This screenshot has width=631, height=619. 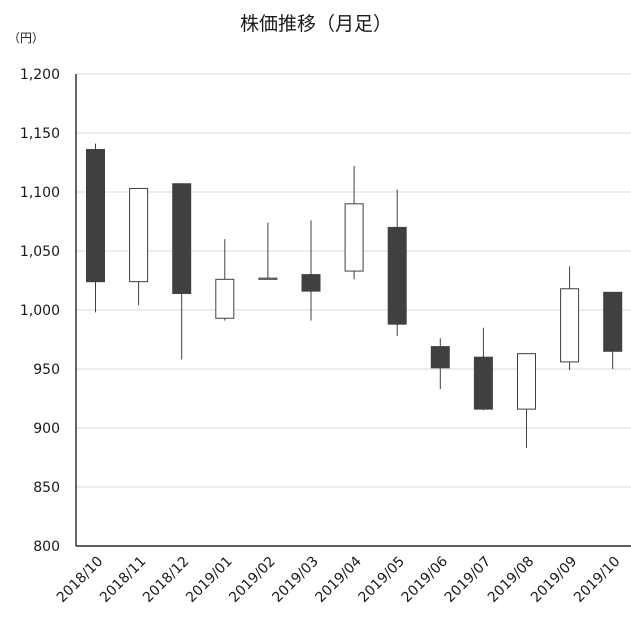 I want to click on x-tick-label: 2018/10, so click(x=80, y=580).